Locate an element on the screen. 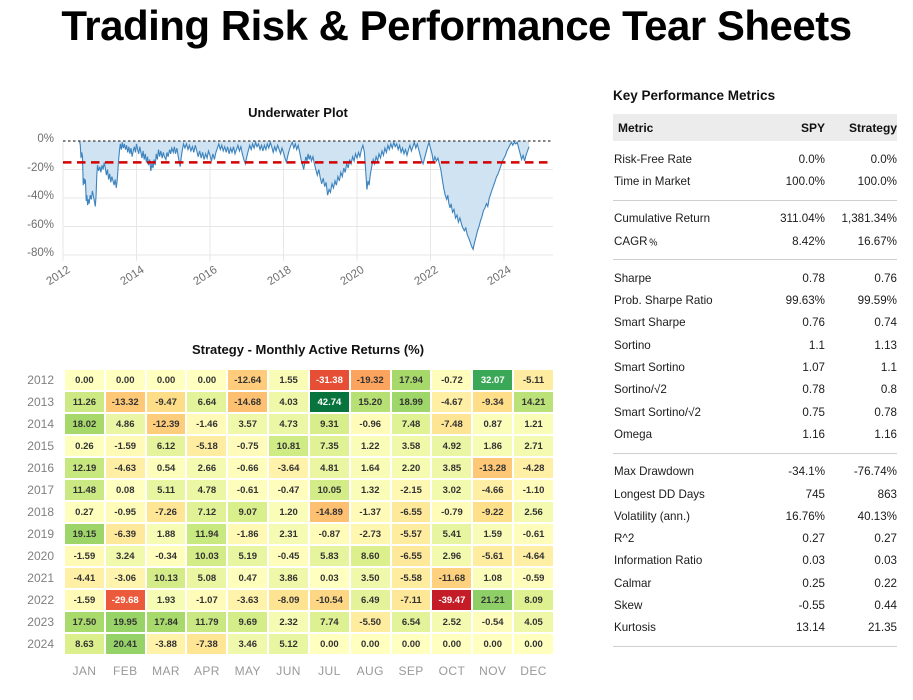  heatmap-cell: -7.48 is located at coordinates (452, 424).